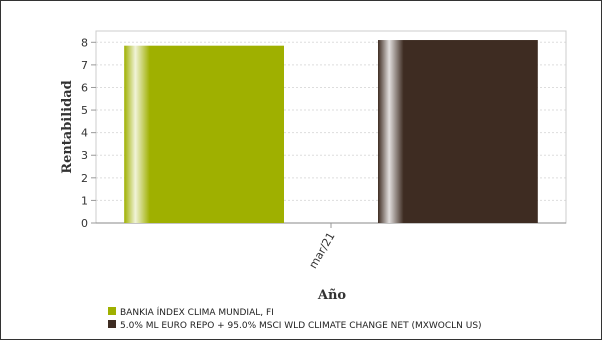  Describe the element at coordinates (84, 155) in the screenshot. I see `y-tick-label: 3` at that location.